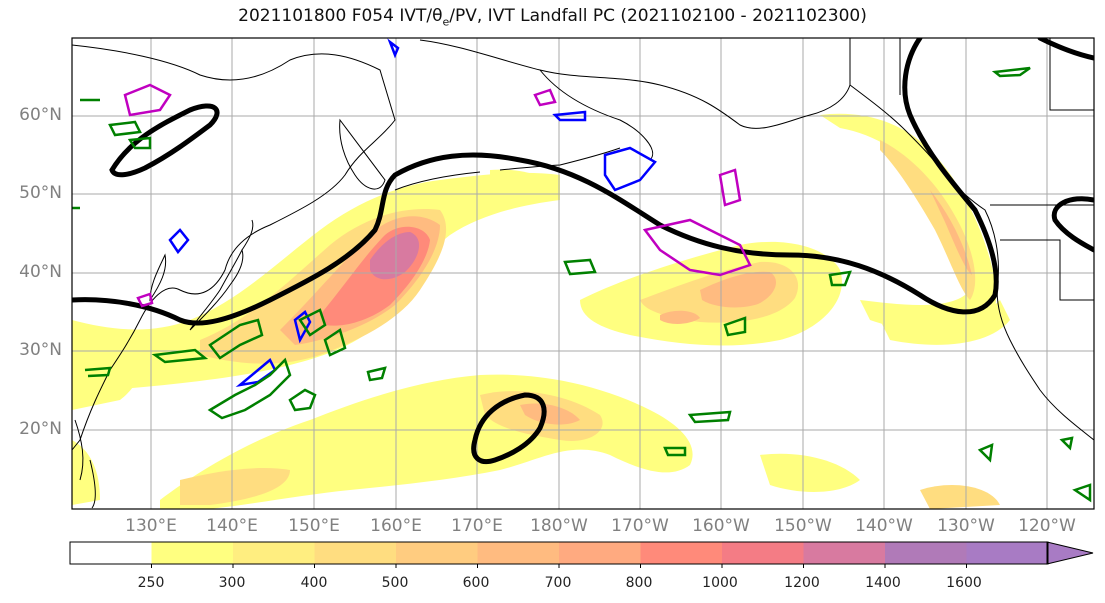 The width and height of the screenshot is (1105, 603). I want to click on colorbar-tick-250: 250, so click(151, 583).